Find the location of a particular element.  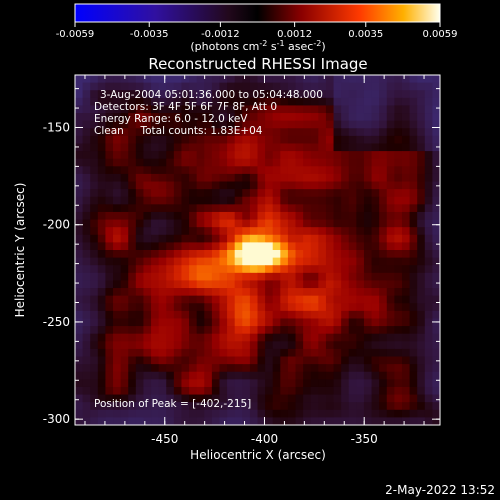

y-tick-label: -300 is located at coordinates (56, 419).